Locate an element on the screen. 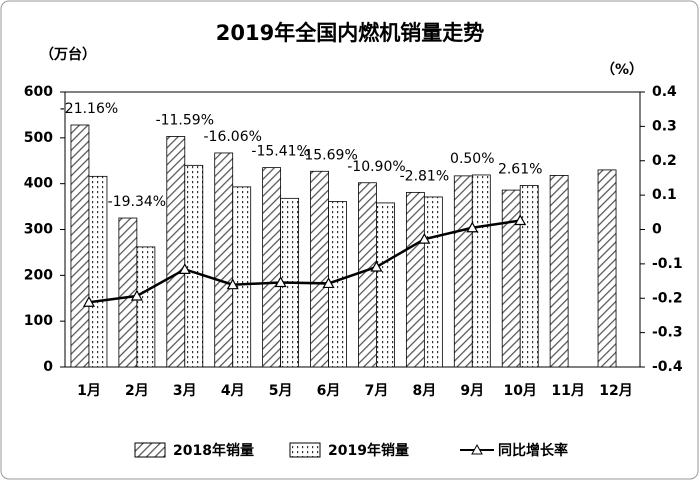  data-label: 2.61% is located at coordinates (520, 170).